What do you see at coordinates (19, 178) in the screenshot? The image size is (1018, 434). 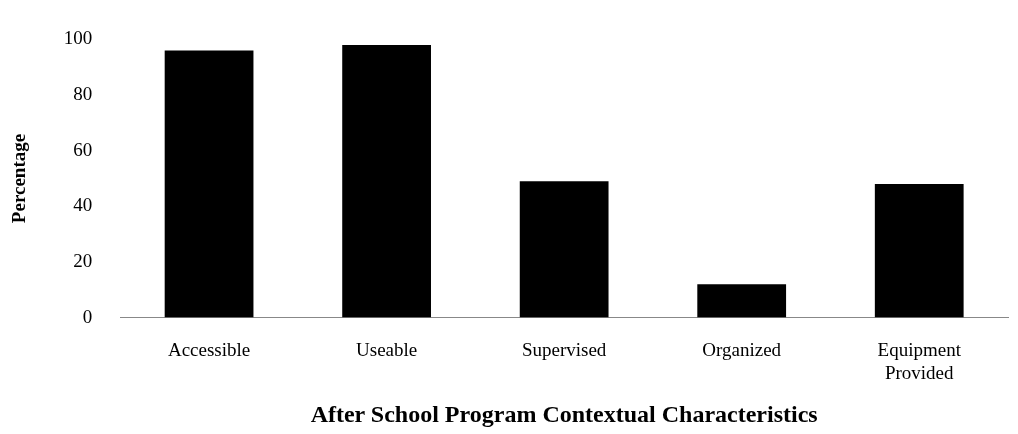 I see `y-axis-title: Percentage` at bounding box center [19, 178].